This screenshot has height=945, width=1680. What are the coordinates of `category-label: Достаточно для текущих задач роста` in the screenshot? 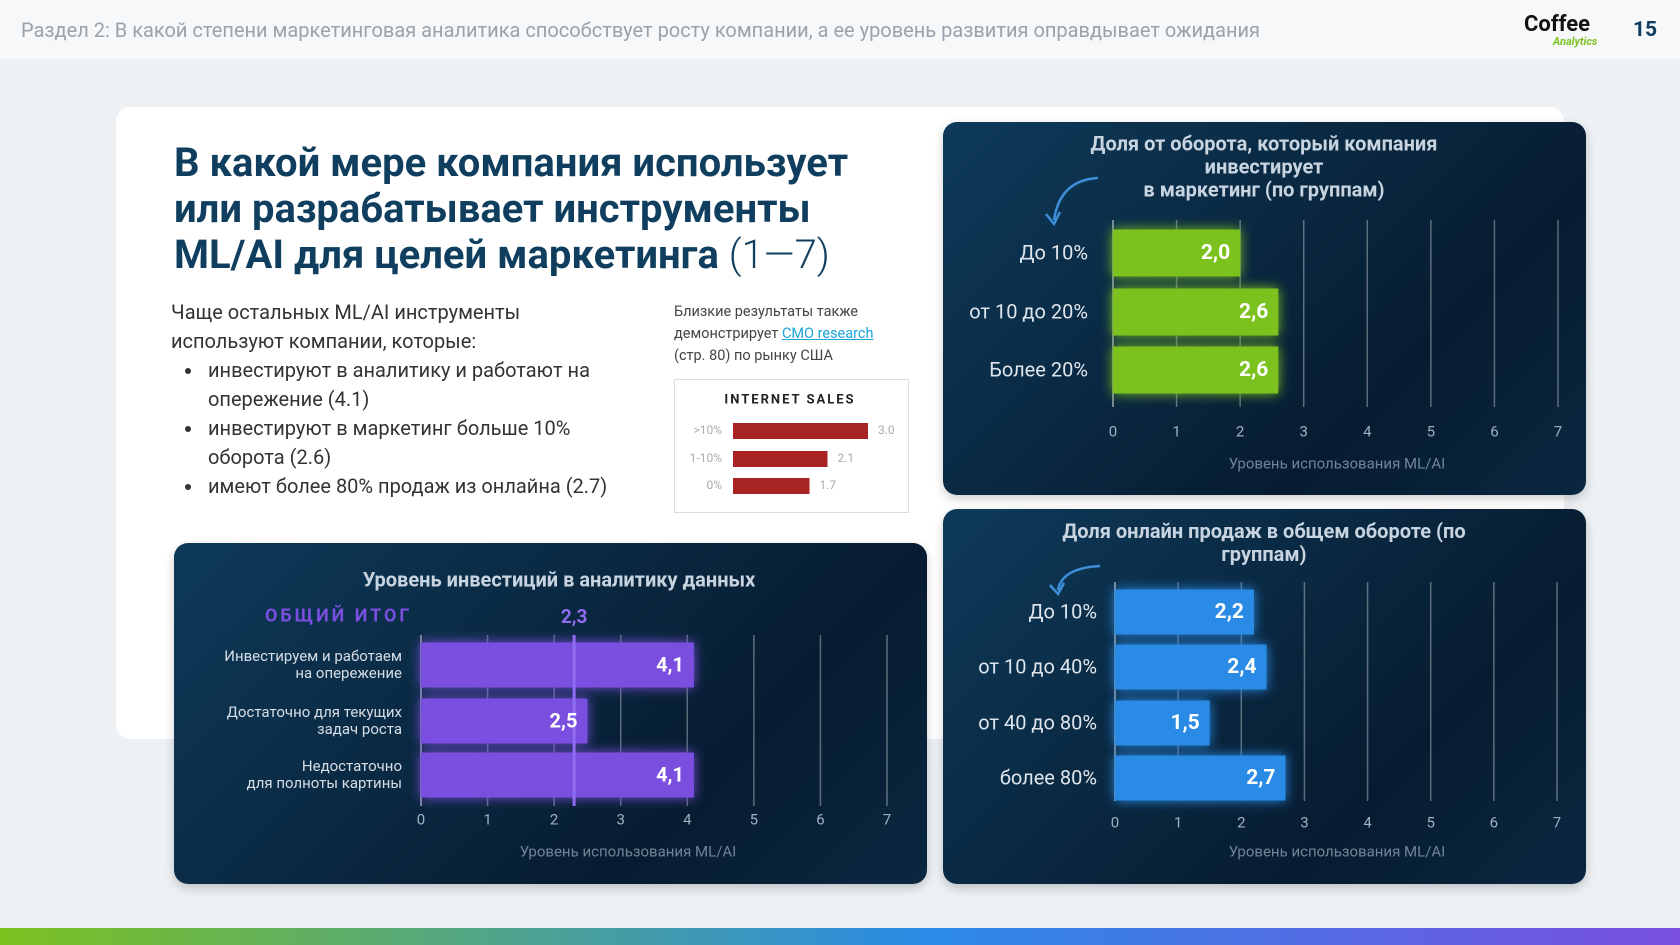 It's located at (314, 720).